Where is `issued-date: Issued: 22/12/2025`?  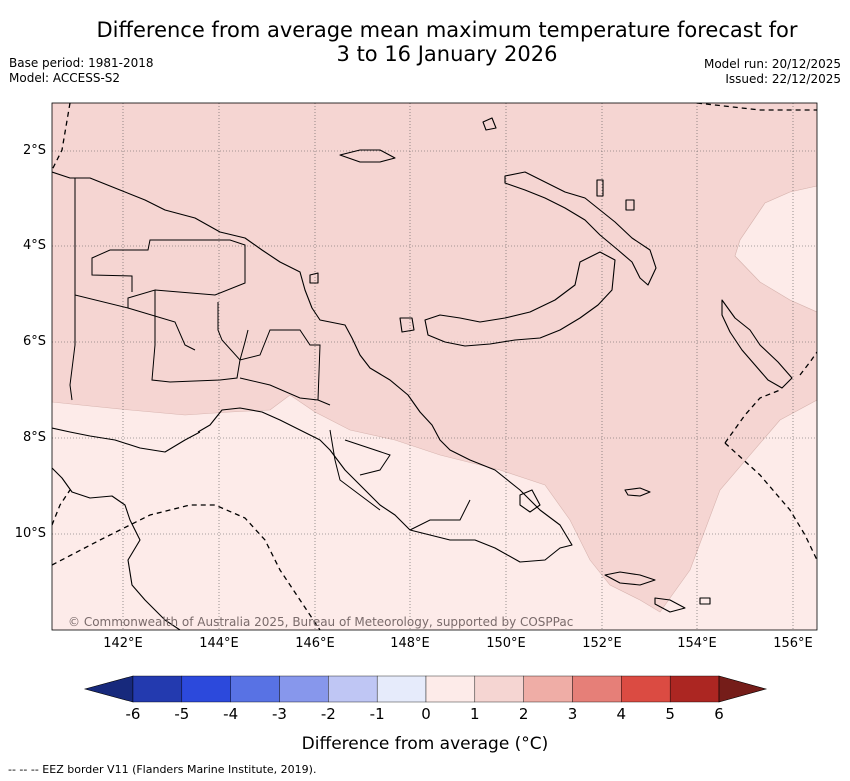 issued-date: Issued: 22/12/2025 is located at coordinates (783, 79).